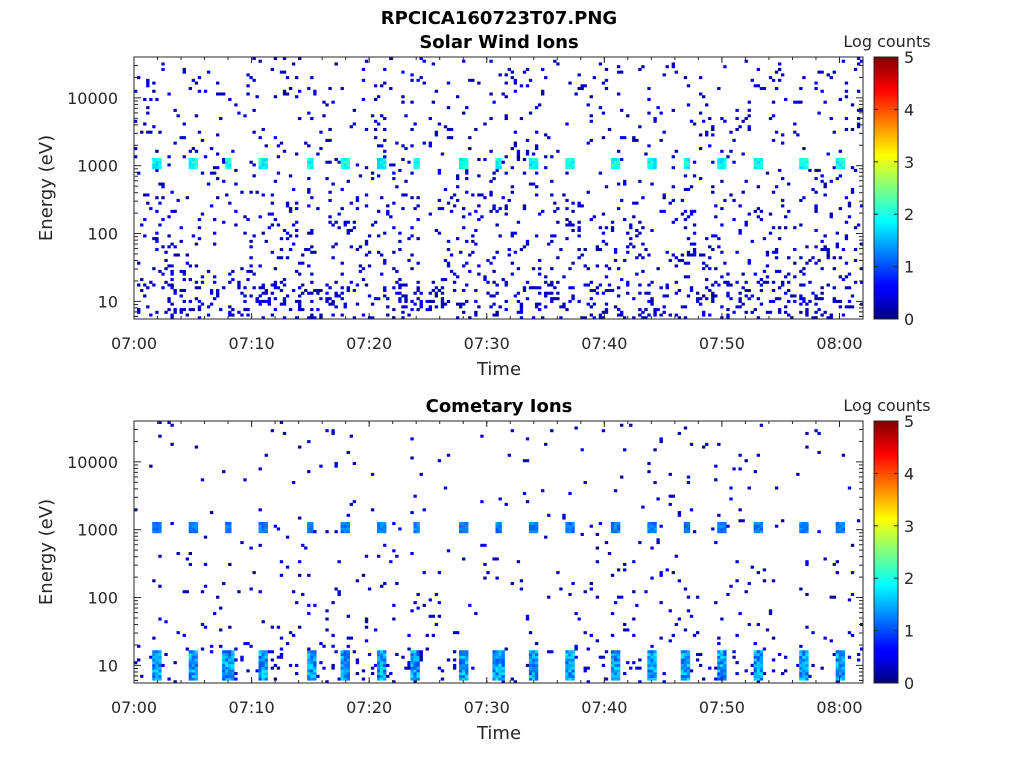 This screenshot has width=1024, height=772. I want to click on y-tick-label: 100, so click(102, 234).